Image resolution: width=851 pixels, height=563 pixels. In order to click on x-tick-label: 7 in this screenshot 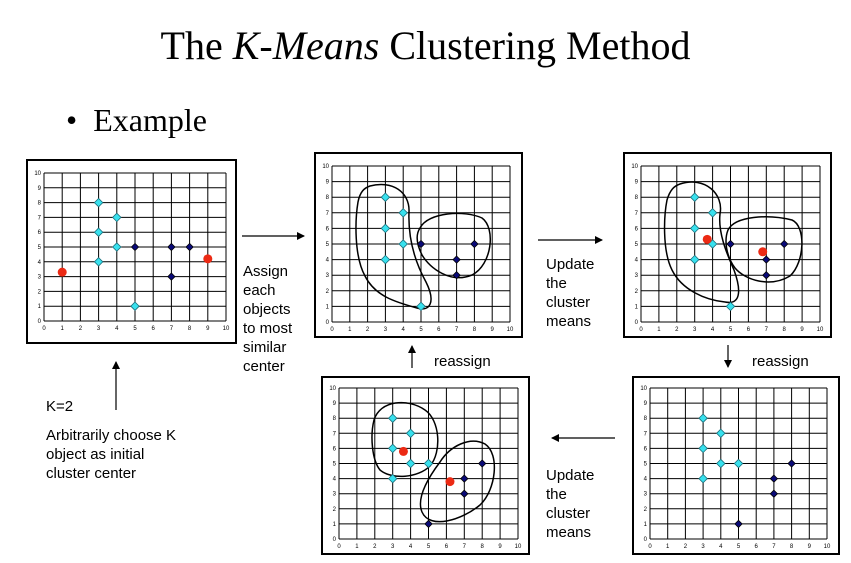, I will do `click(465, 547)`.